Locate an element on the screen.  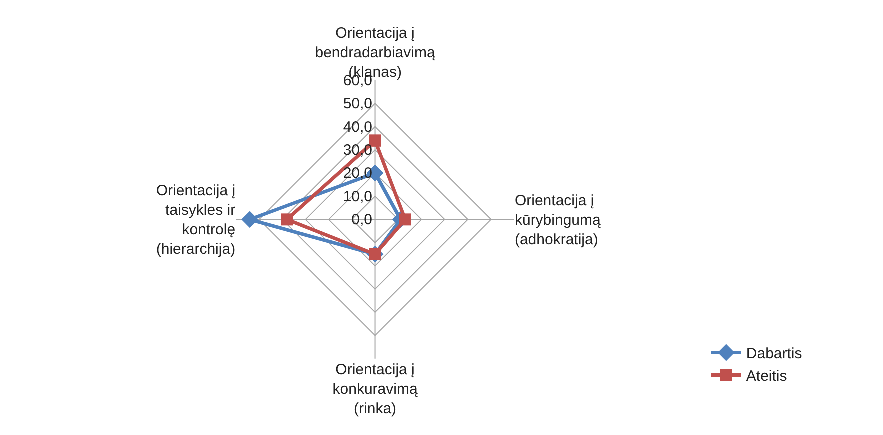
spoke-label: Orientacija į taisykles ir kontrolę (hierarchija) is located at coordinates (196, 220).